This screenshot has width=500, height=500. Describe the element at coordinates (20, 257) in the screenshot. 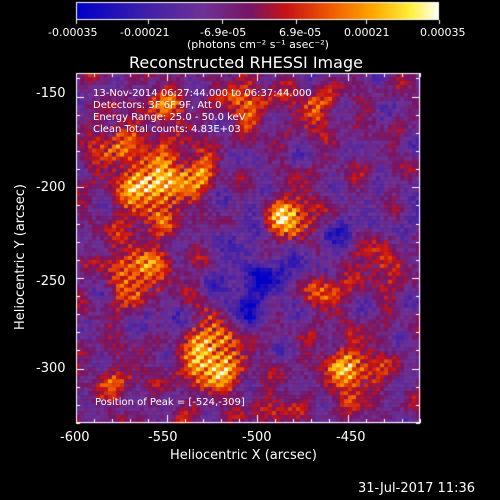

I see `y-axis-label: Heliocentric Y (arcsec)` at that location.